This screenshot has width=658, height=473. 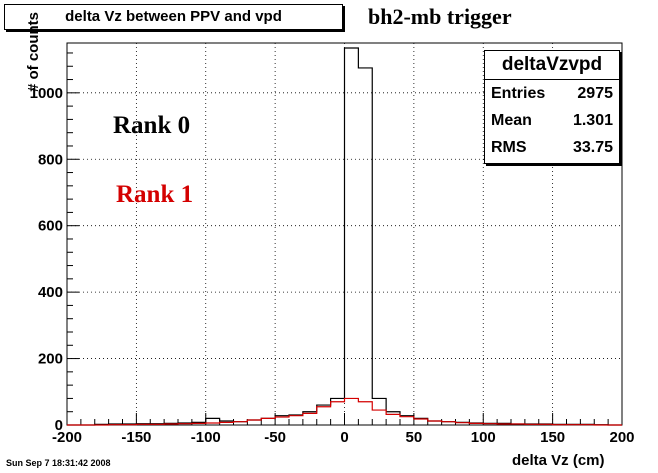 What do you see at coordinates (621, 437) in the screenshot?
I see `x-tick-label: 200` at bounding box center [621, 437].